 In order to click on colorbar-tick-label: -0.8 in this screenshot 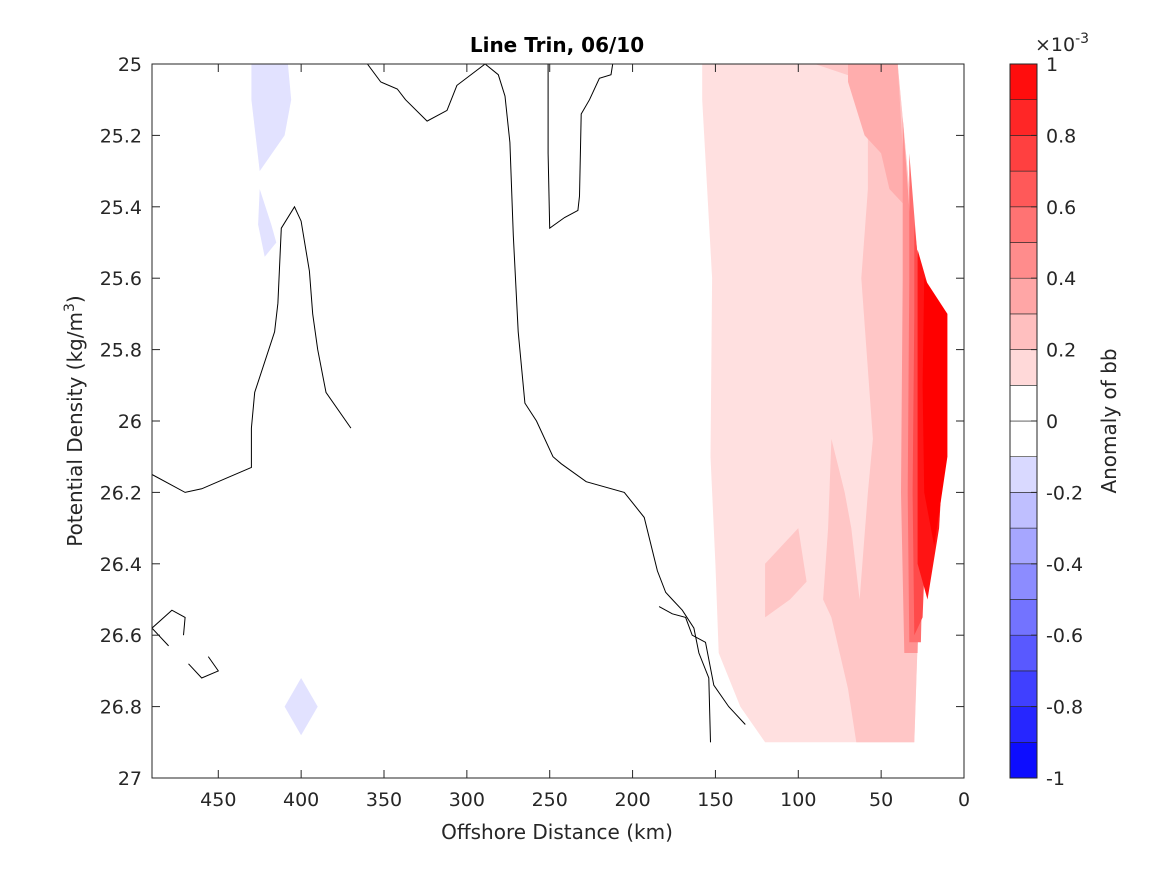, I will do `click(1064, 708)`.